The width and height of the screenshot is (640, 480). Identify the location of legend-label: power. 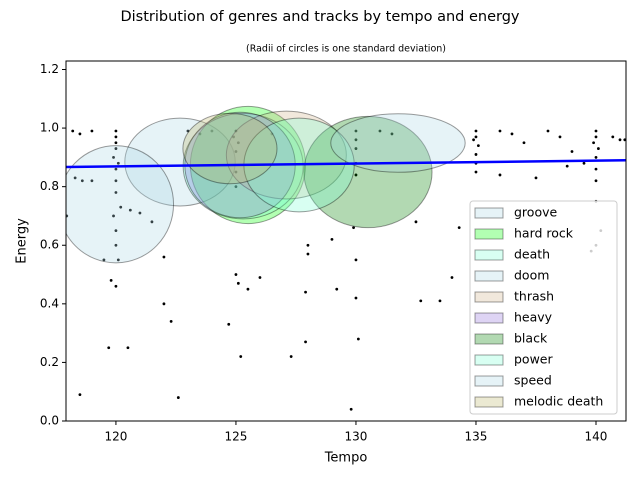
(533, 359).